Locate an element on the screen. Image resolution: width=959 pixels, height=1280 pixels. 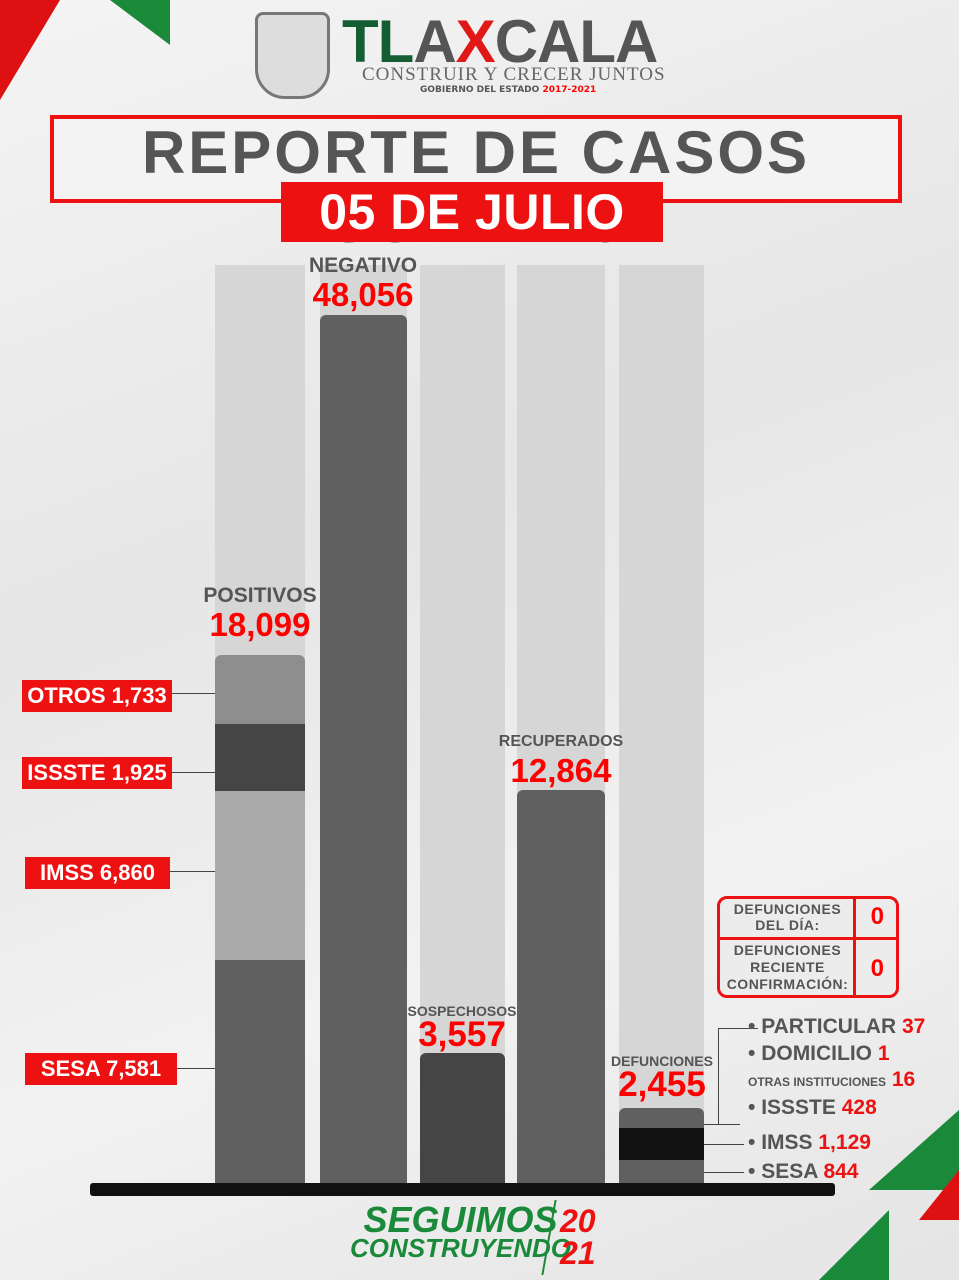
legend-imss: • IMSS 1,129 is located at coordinates (809, 1142).